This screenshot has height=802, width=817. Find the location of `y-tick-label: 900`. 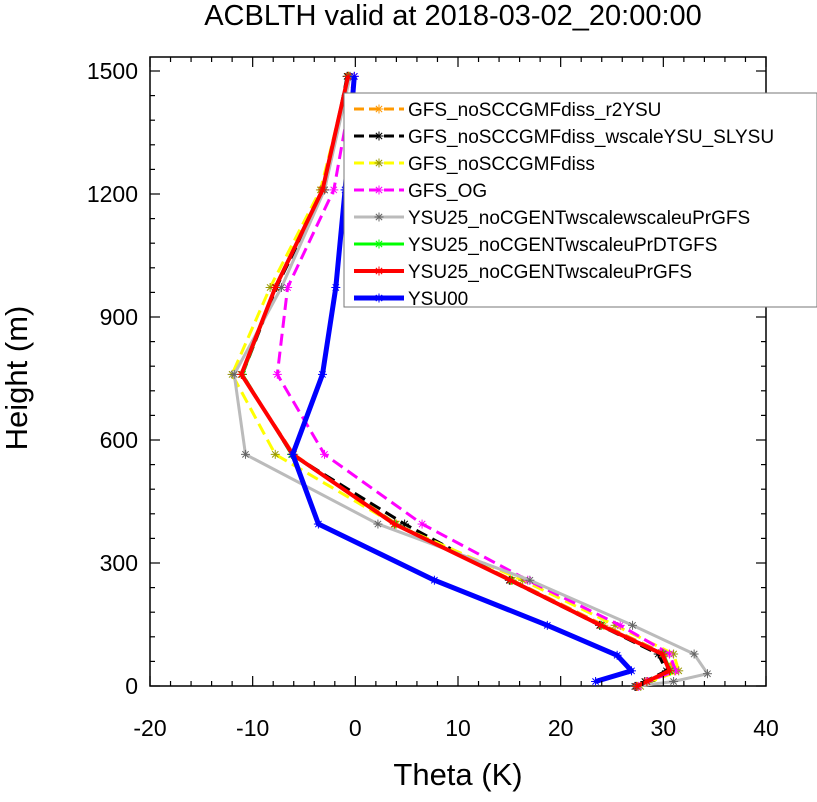

y-tick-label: 900 is located at coordinates (119, 317).